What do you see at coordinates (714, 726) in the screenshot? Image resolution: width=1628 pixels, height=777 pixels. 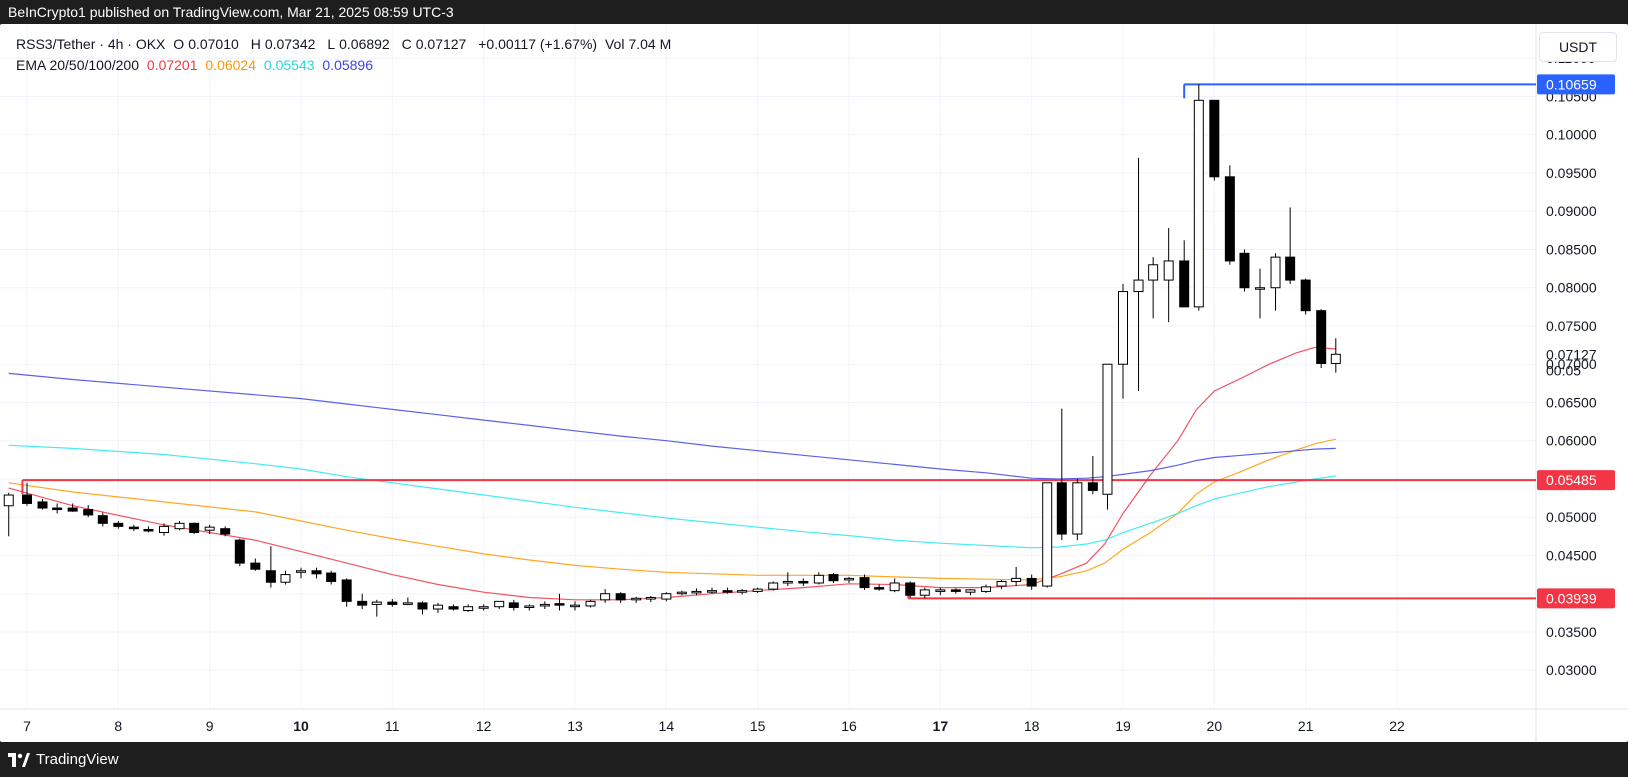 I see `x-axis: 7 8 9 10 11 12 13 14 15 16 17 18 19 20 21 22` at bounding box center [714, 726].